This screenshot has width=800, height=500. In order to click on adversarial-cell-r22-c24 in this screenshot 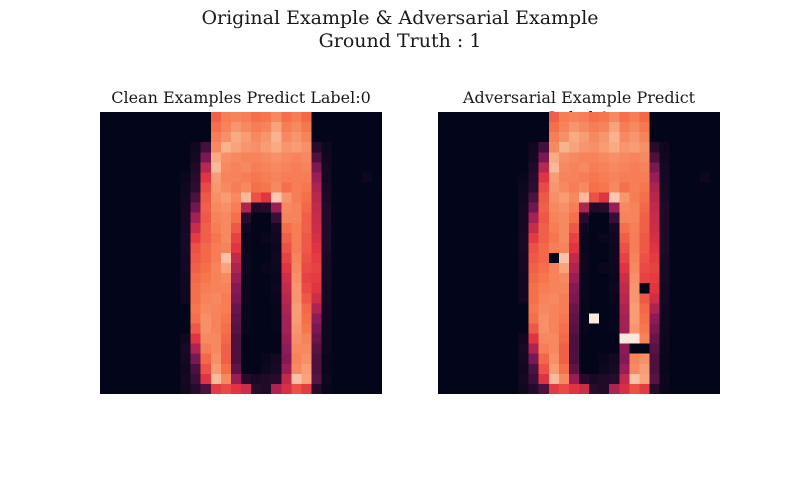, I will do `click(684, 338)`.